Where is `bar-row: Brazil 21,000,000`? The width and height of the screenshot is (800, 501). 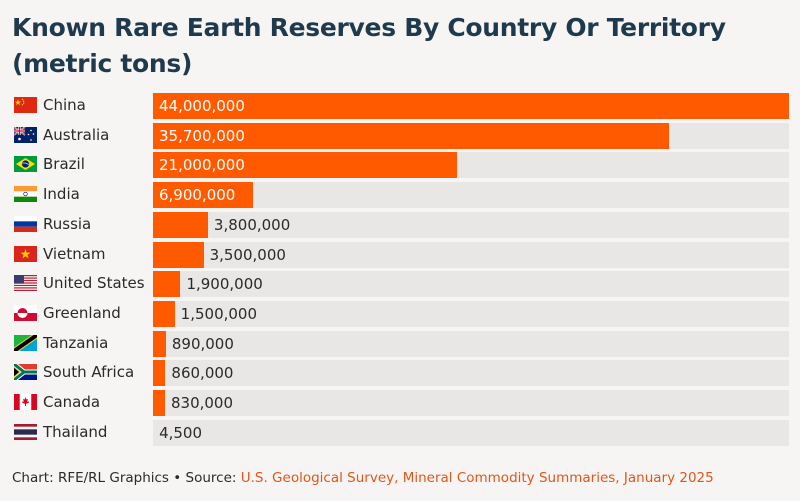
bar-row: Brazil 21,000,000 is located at coordinates (400, 165).